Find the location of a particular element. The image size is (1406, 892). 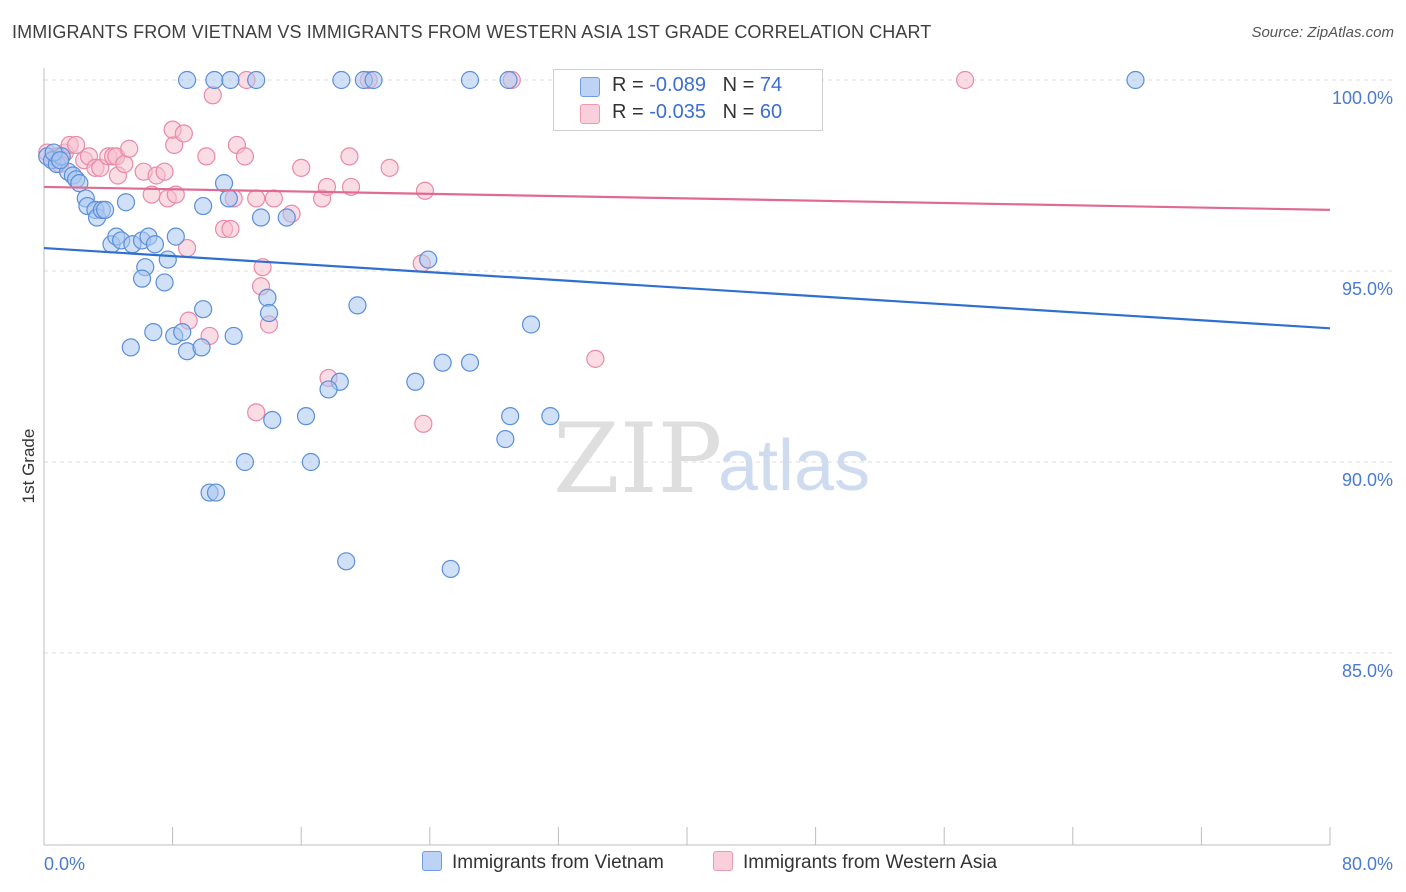

trend-line-vietnam is located at coordinates (687, 288).